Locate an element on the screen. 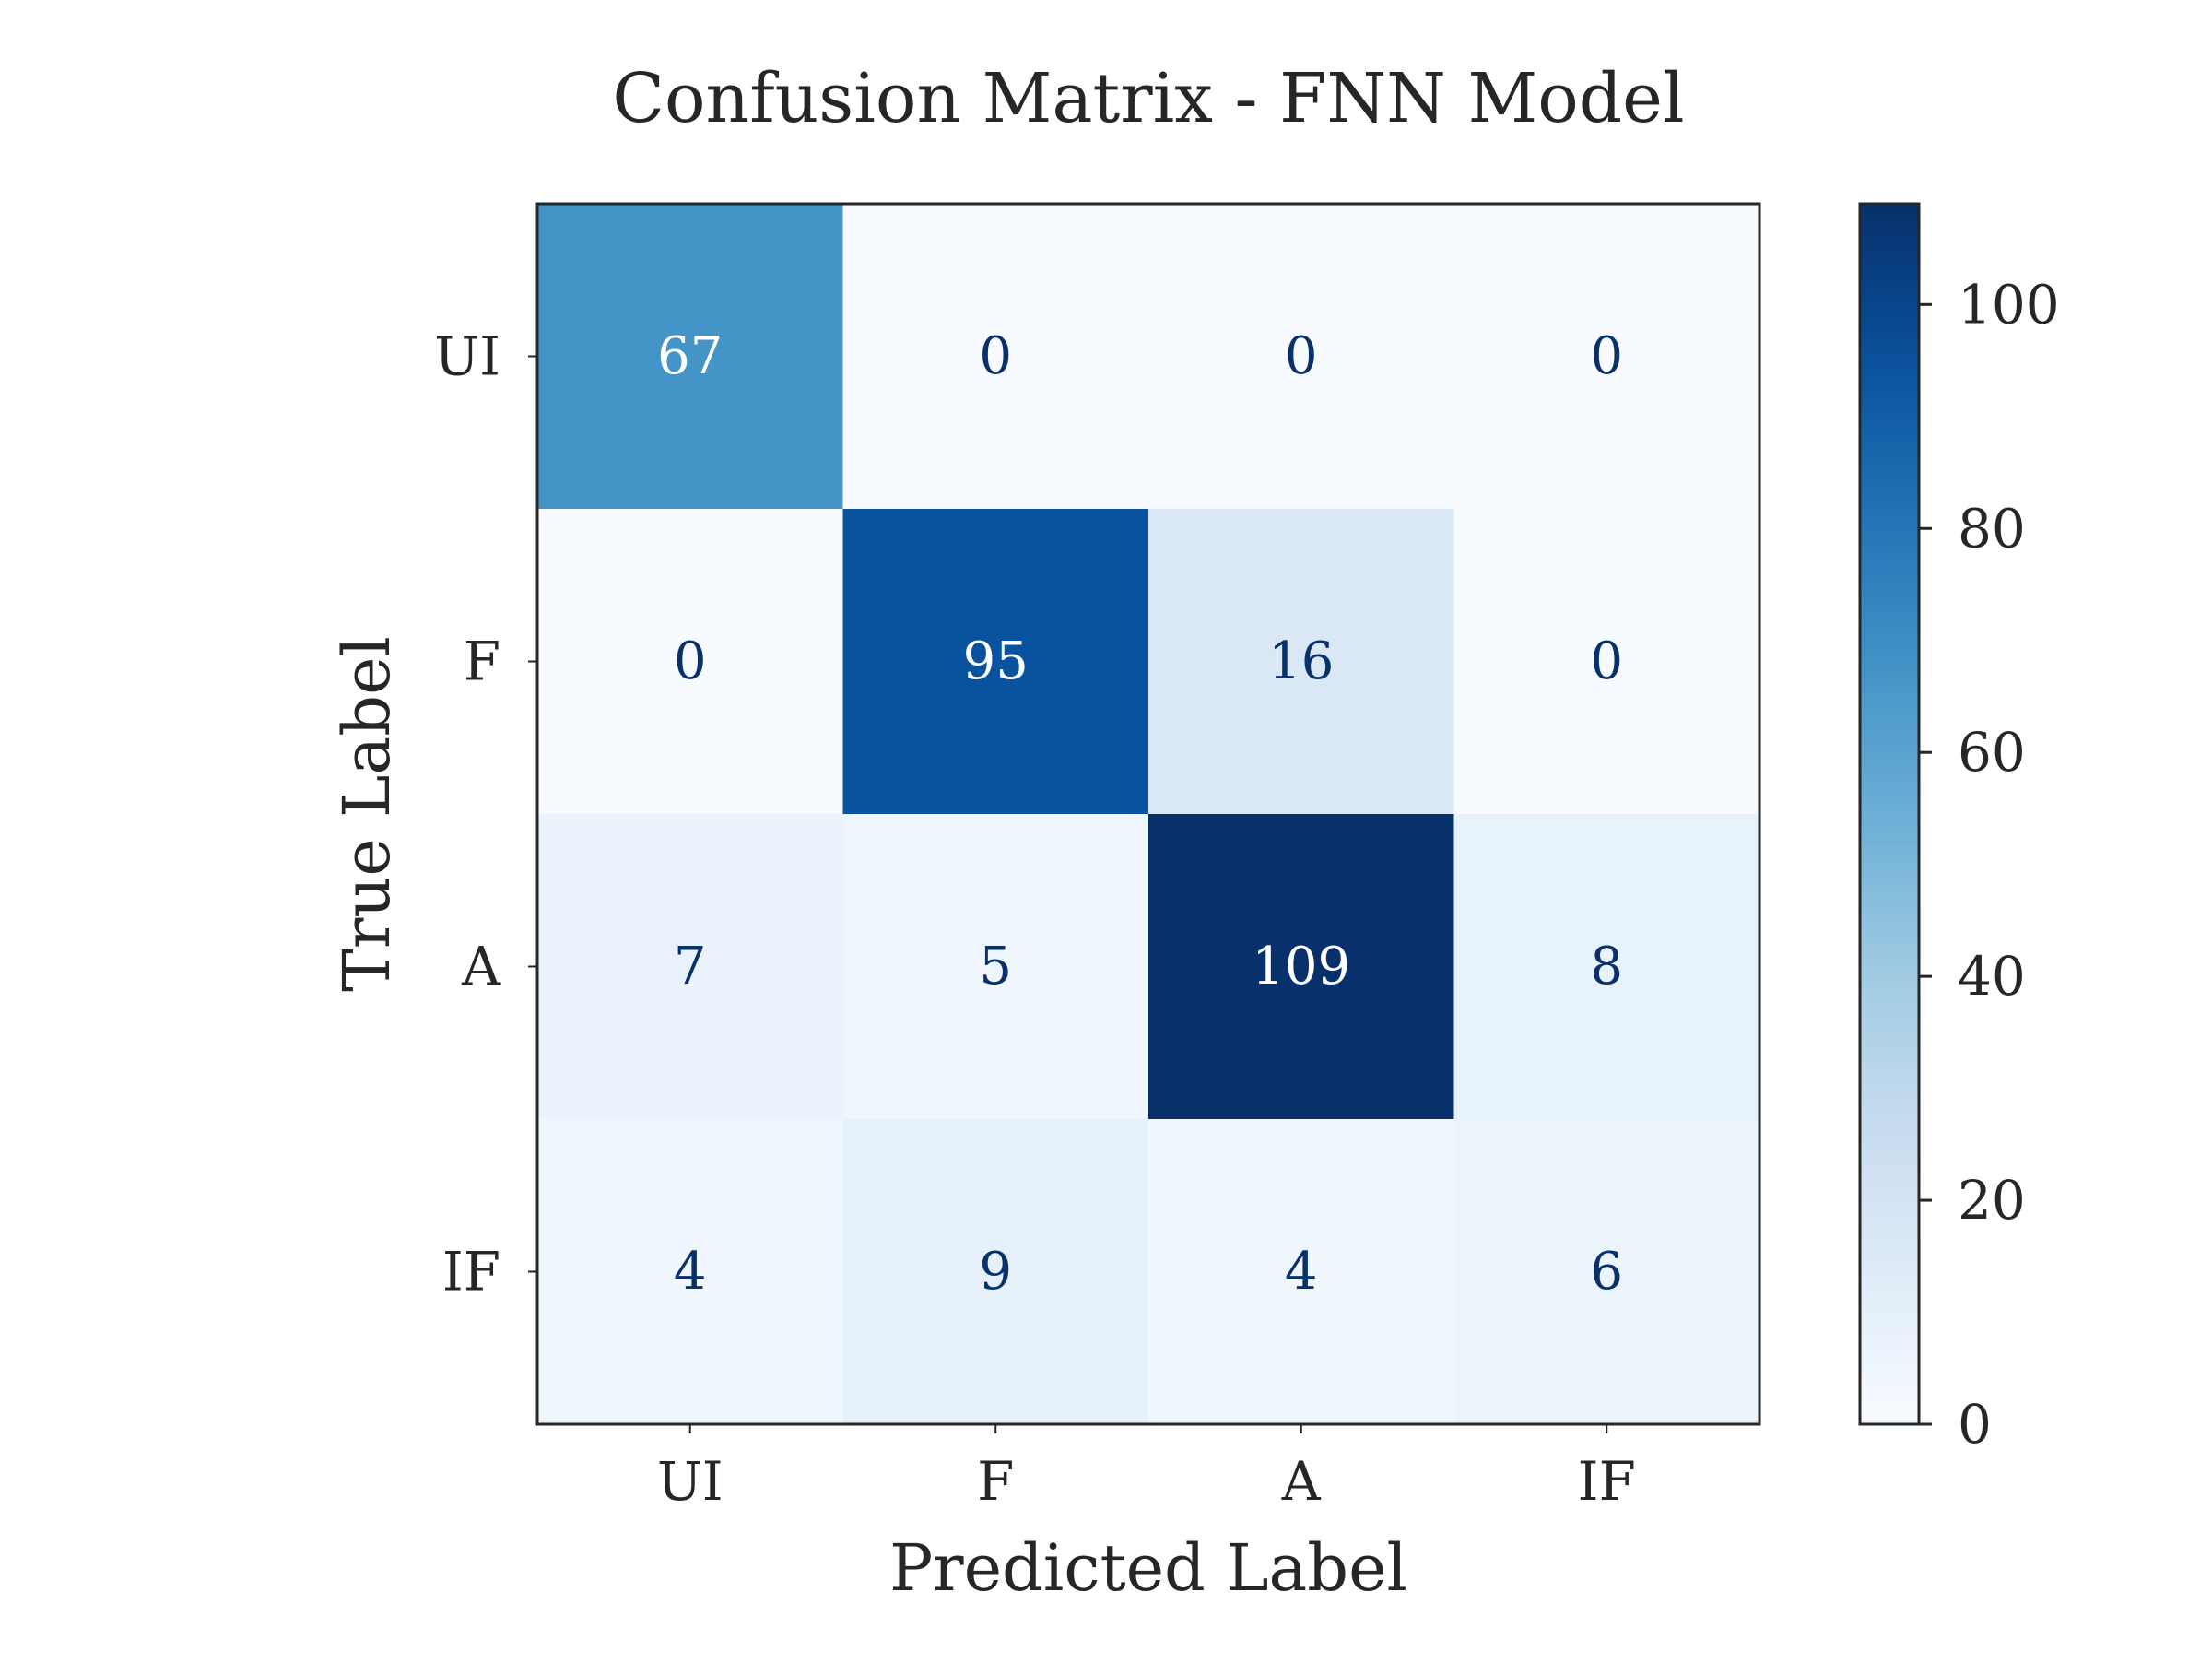 Image resolution: width=2212 pixels, height=1663 pixels. cell-UI-F is located at coordinates (995, 357).